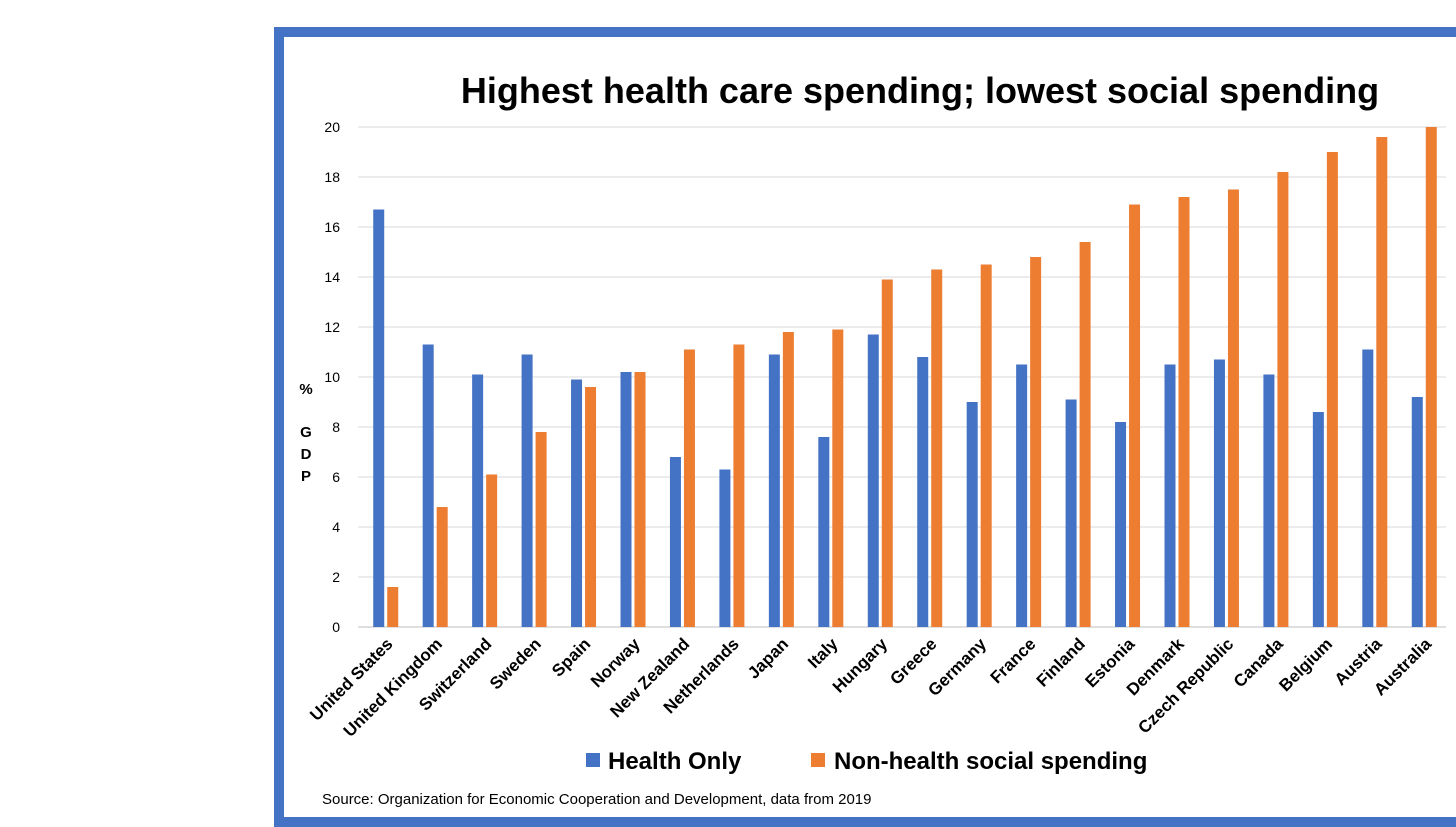 The image size is (1456, 827). I want to click on bar-non-health-social-spain, so click(591, 507).